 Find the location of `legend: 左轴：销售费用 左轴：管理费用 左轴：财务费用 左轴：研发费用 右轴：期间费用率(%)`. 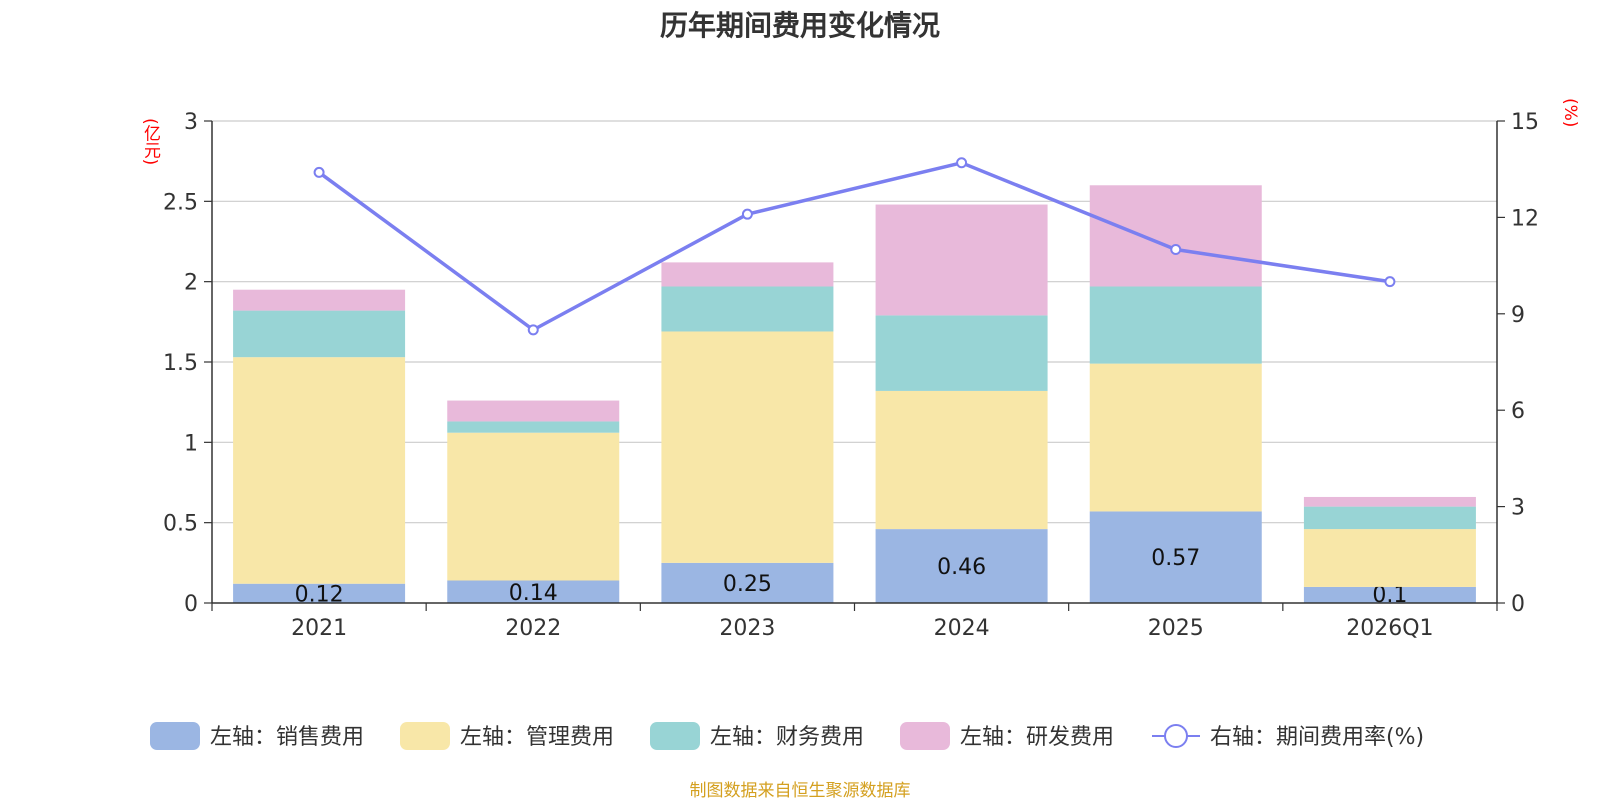

legend: 左轴：销售费用 左轴：管理费用 左轴：财务费用 左轴：研发费用 右轴：期间费用率(%) is located at coordinates (787, 736).